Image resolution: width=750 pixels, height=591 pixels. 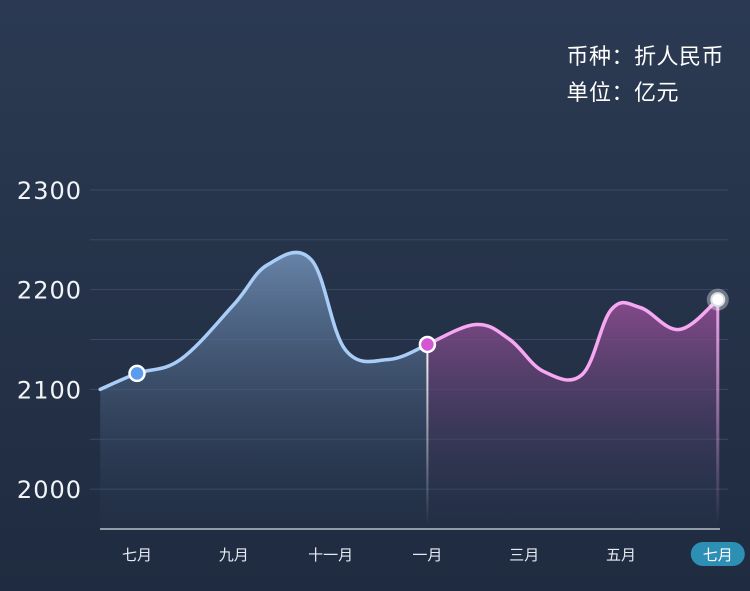 I want to click on x-axis: 七月 九月 十一月 一月 三月 五月 七月, so click(x=433, y=554).